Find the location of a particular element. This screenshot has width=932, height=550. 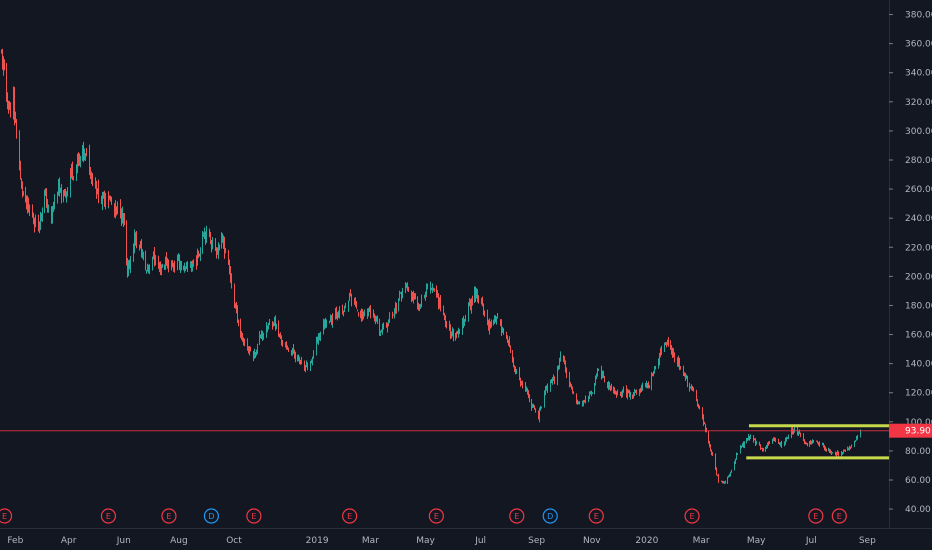

time-tick-label: Aug is located at coordinates (179, 541).